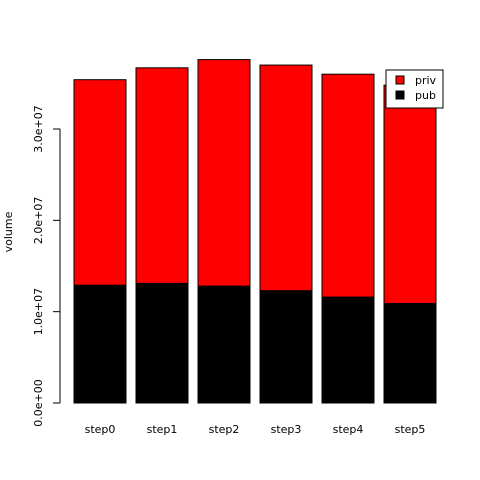 This screenshot has height=480, width=480. Describe the element at coordinates (8, 231) in the screenshot. I see `y-axis-label: volume` at that location.